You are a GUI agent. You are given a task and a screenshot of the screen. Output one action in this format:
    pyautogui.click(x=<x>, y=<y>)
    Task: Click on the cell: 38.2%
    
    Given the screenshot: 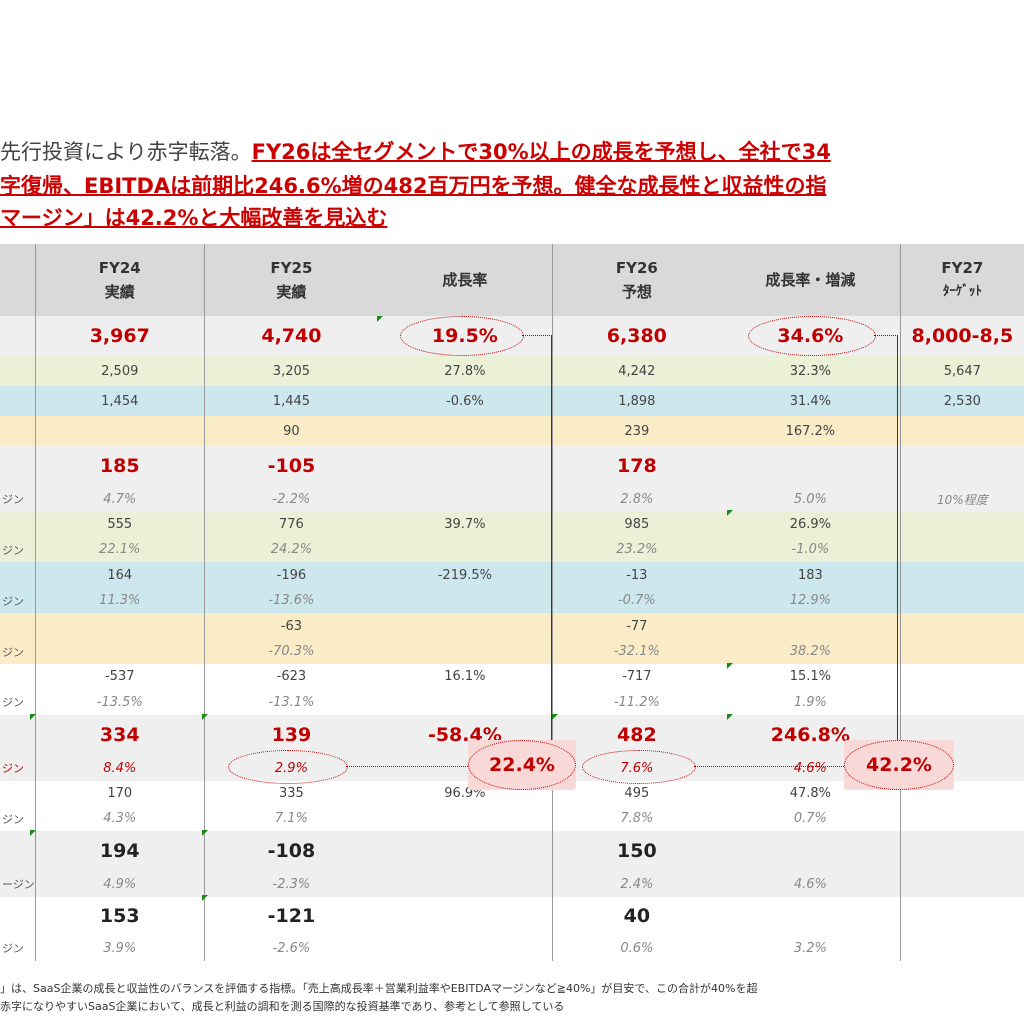 What is the action you would take?
    pyautogui.click(x=811, y=651)
    